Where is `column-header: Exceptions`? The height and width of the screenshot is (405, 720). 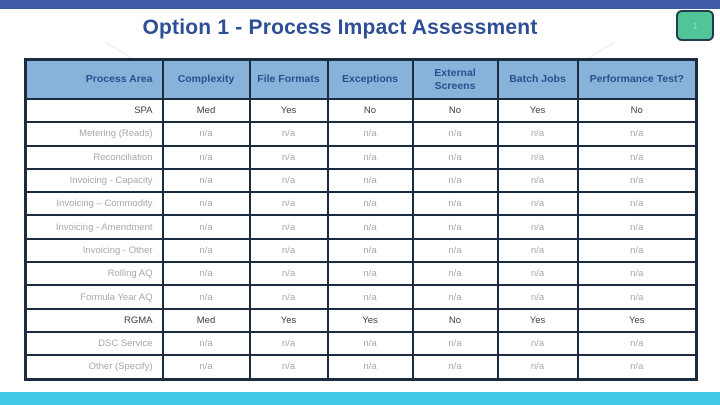
column-header: Exceptions is located at coordinates (370, 79).